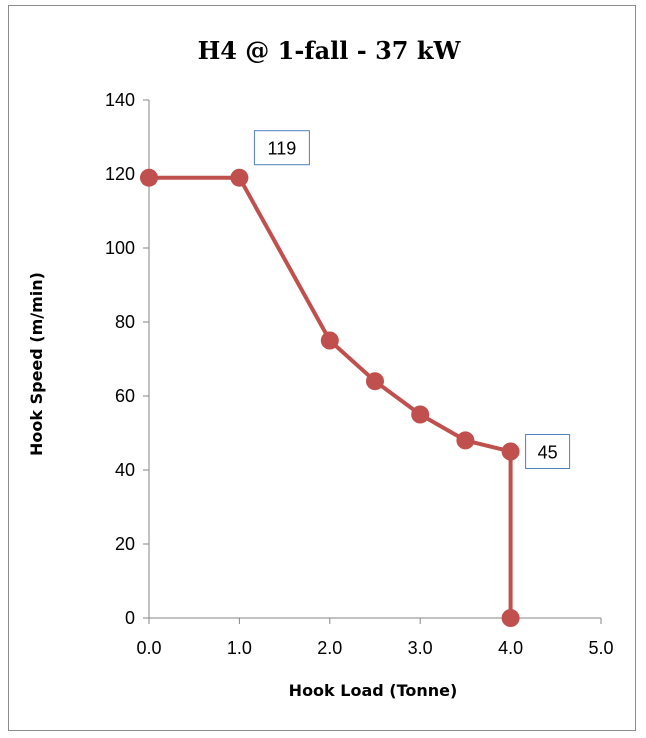  Describe the element at coordinates (239, 648) in the screenshot. I see `x-tick-label: 1.0` at that location.